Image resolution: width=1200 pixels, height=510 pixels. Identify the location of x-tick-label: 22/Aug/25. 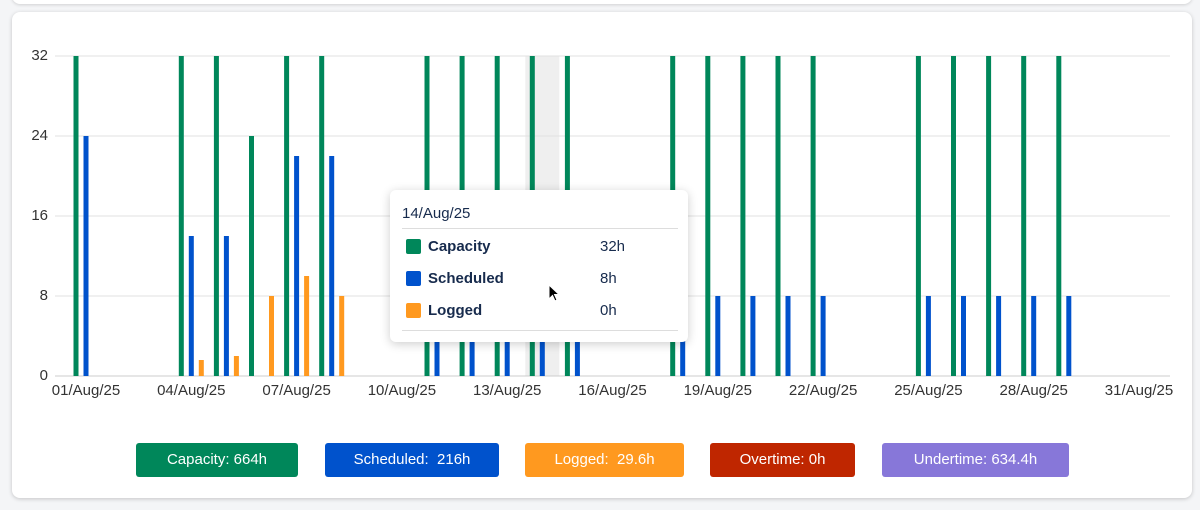
(823, 390).